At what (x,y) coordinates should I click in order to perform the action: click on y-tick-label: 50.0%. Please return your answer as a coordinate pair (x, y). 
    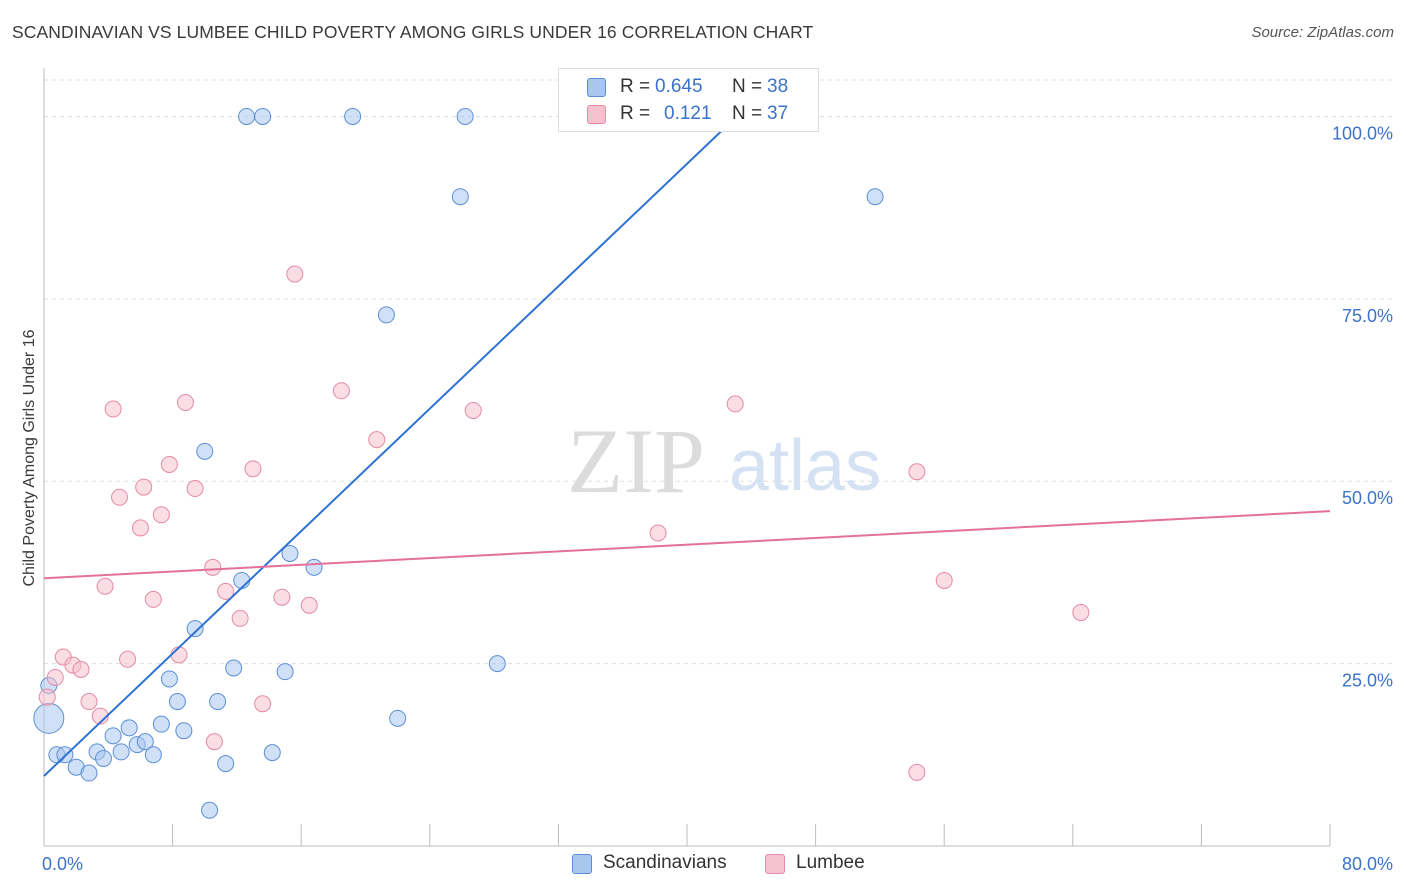
    Looking at the image, I should click on (1367, 498).